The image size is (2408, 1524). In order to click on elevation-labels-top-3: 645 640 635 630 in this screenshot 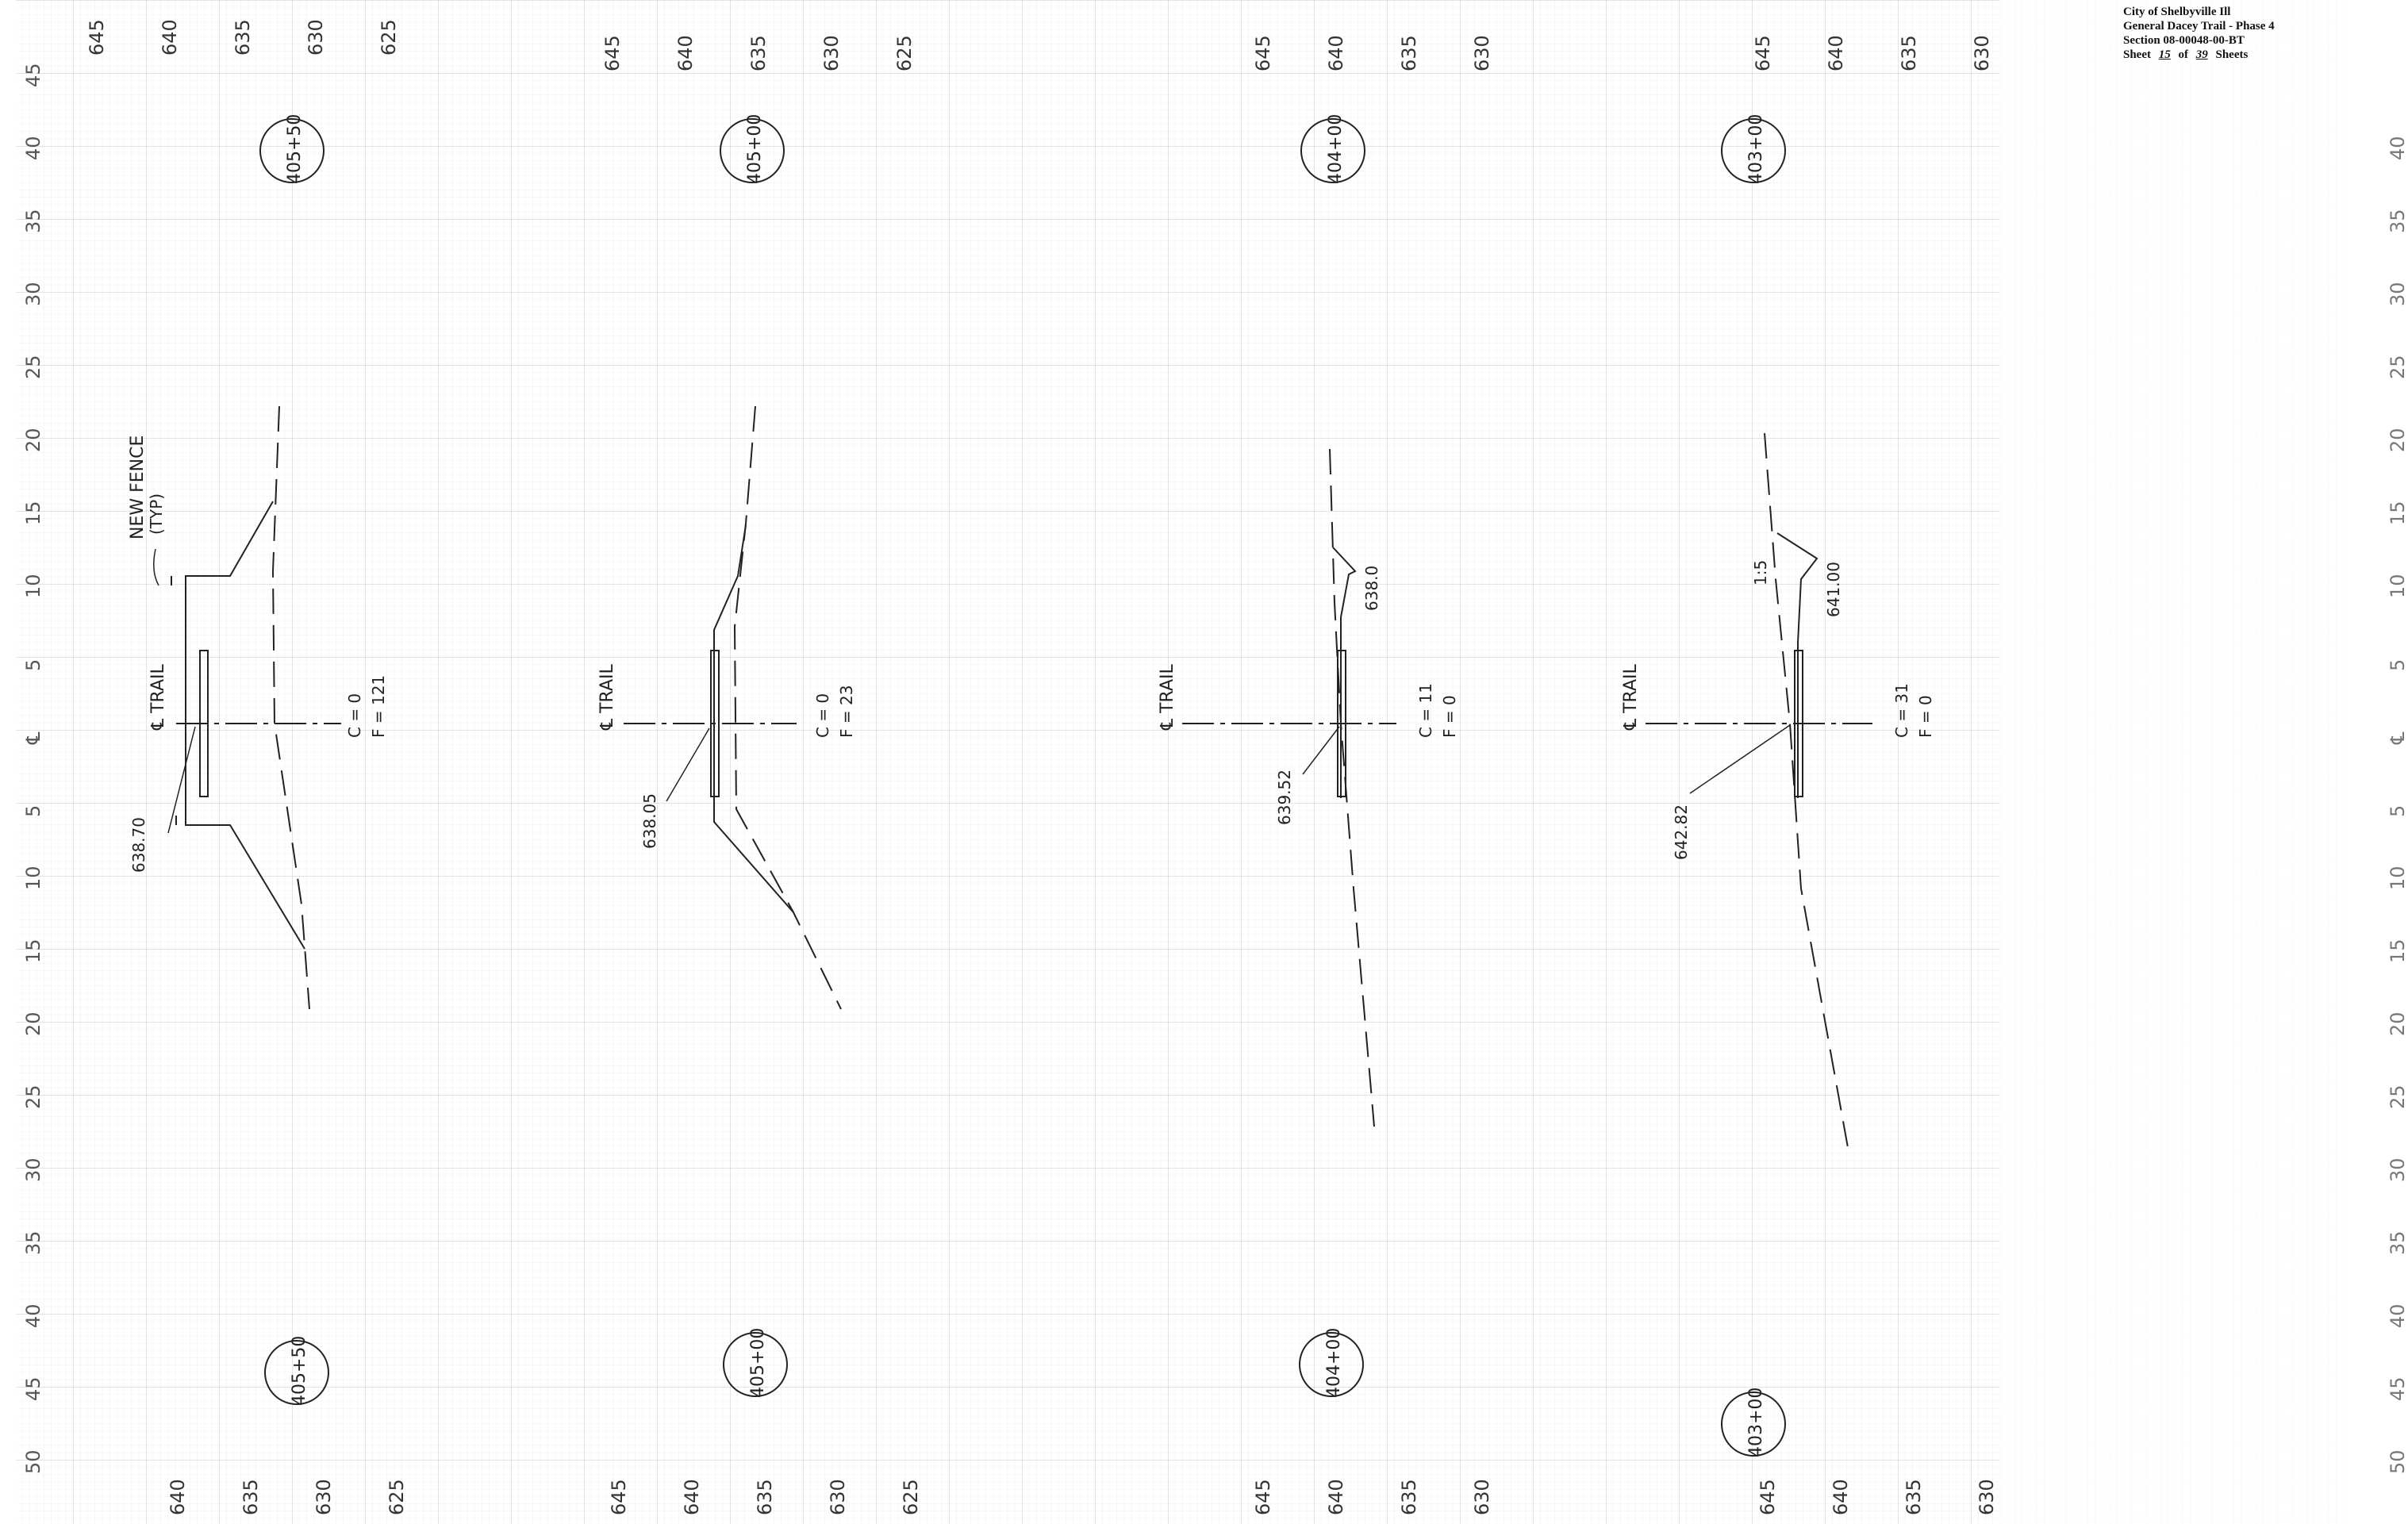, I will do `click(1372, 53)`.